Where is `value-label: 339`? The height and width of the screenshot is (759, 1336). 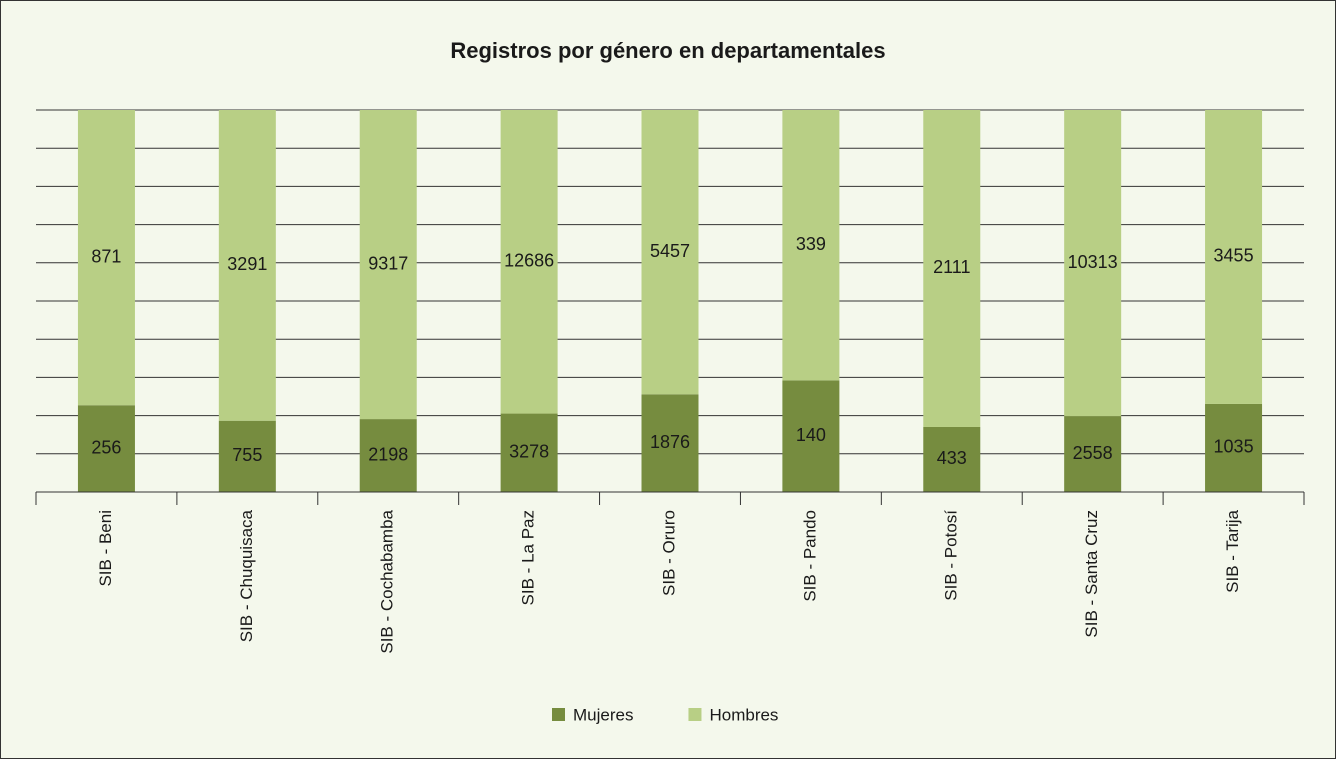
value-label: 339 is located at coordinates (811, 244).